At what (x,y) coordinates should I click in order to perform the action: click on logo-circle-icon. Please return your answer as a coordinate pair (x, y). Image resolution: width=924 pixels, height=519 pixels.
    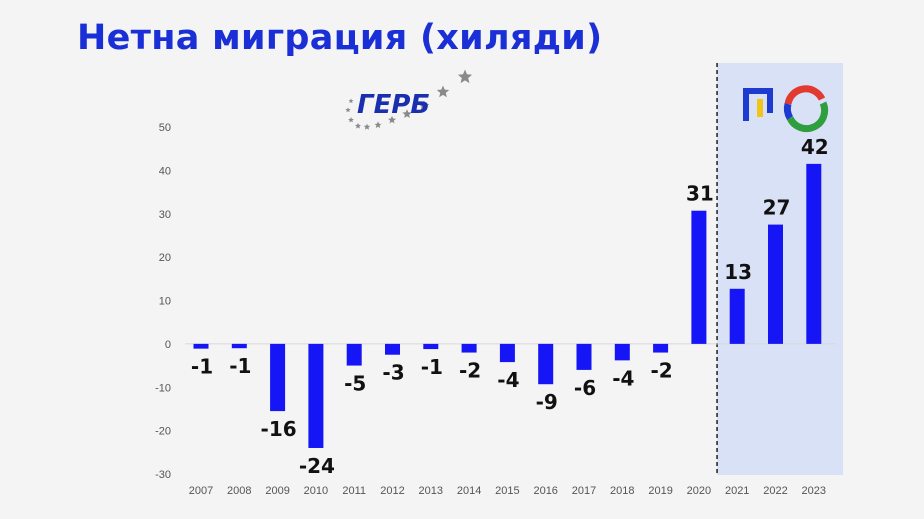
    Looking at the image, I should click on (806, 109).